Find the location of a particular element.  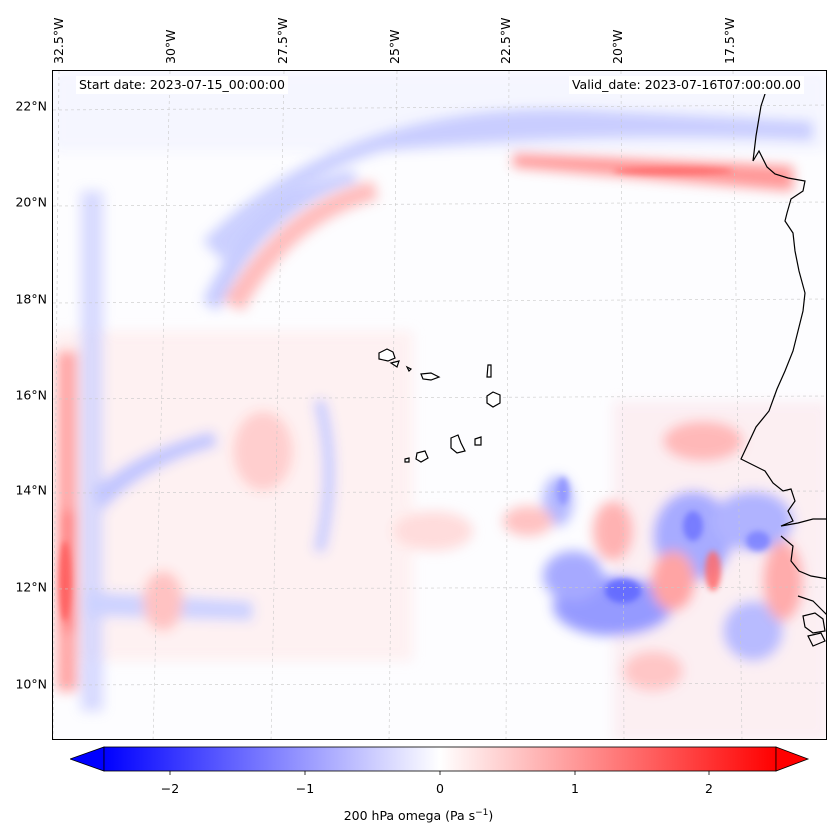

colorbar-label-end: ) is located at coordinates (491, 816).